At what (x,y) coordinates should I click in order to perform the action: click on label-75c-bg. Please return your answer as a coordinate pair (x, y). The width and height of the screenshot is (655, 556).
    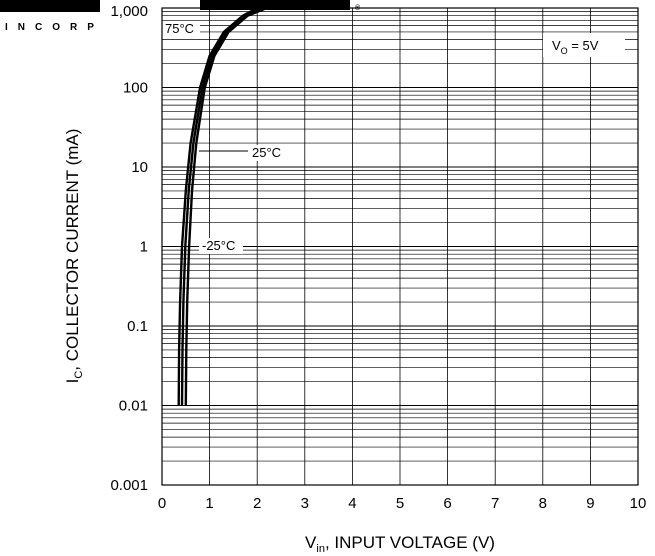
    Looking at the image, I should click on (181, 29).